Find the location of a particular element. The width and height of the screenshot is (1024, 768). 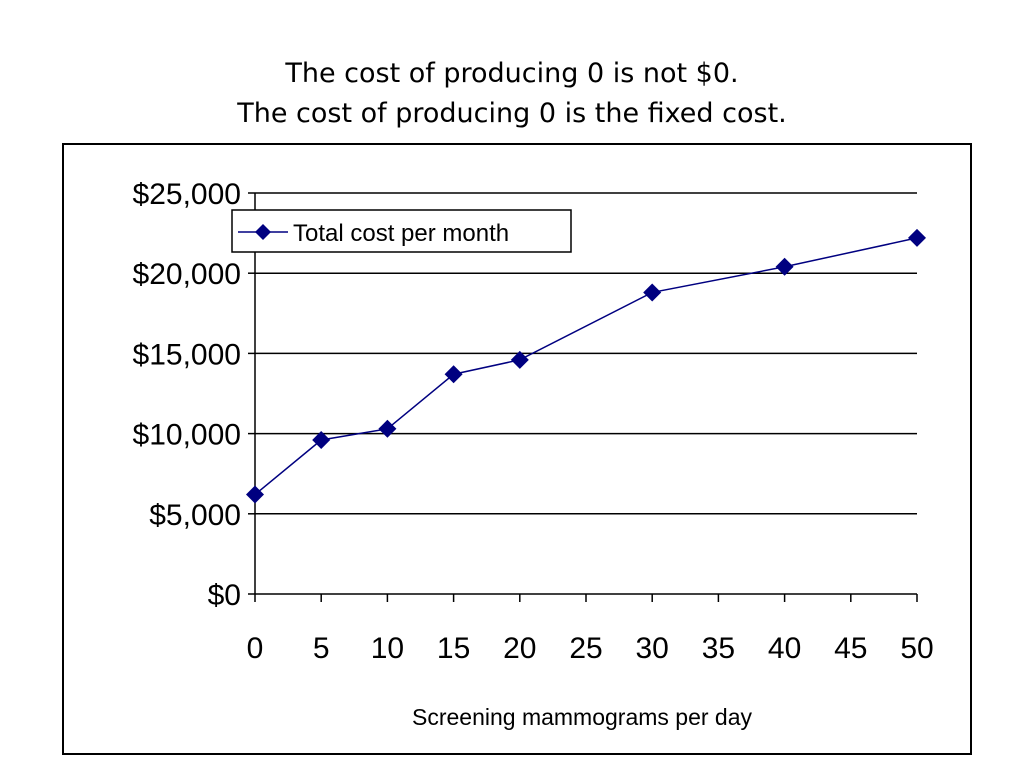

y-tick-label-0: $0 is located at coordinates (224, 595).